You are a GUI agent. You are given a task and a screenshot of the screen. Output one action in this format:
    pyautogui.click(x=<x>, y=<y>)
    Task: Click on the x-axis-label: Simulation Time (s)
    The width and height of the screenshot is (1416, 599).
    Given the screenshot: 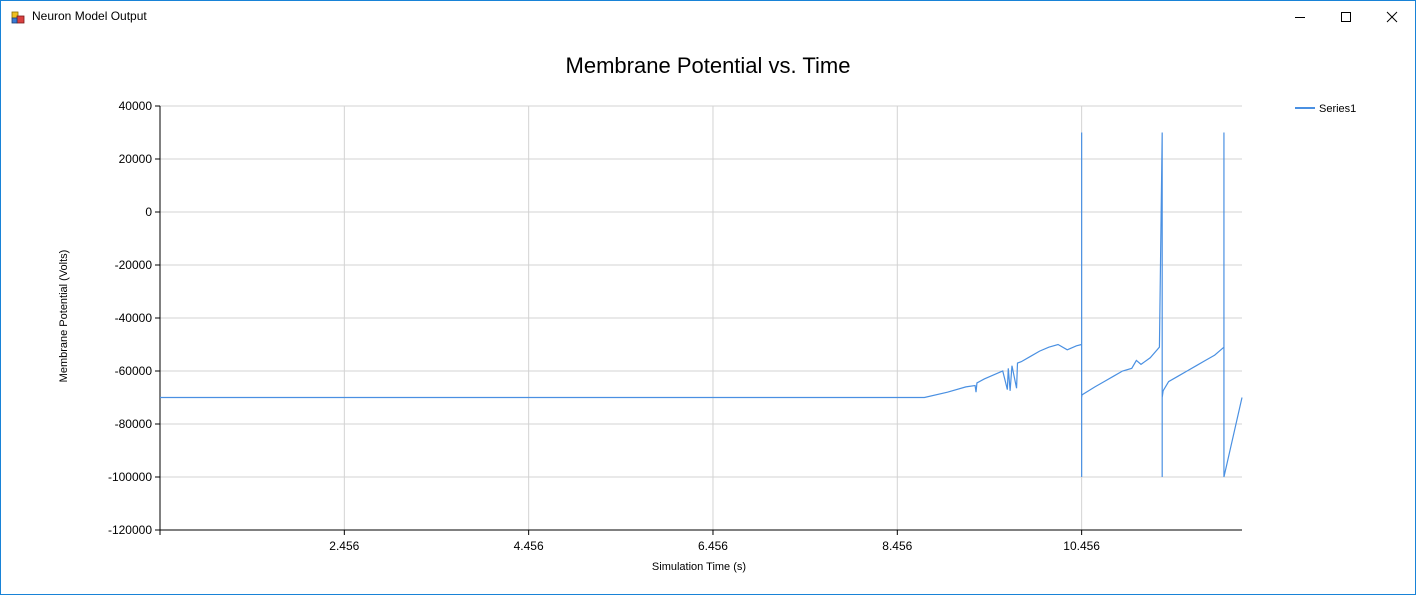 What is the action you would take?
    pyautogui.click(x=699, y=567)
    